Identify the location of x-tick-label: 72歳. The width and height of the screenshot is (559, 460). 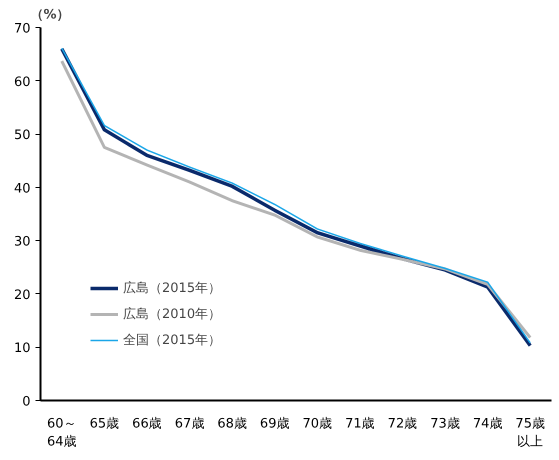
(403, 424).